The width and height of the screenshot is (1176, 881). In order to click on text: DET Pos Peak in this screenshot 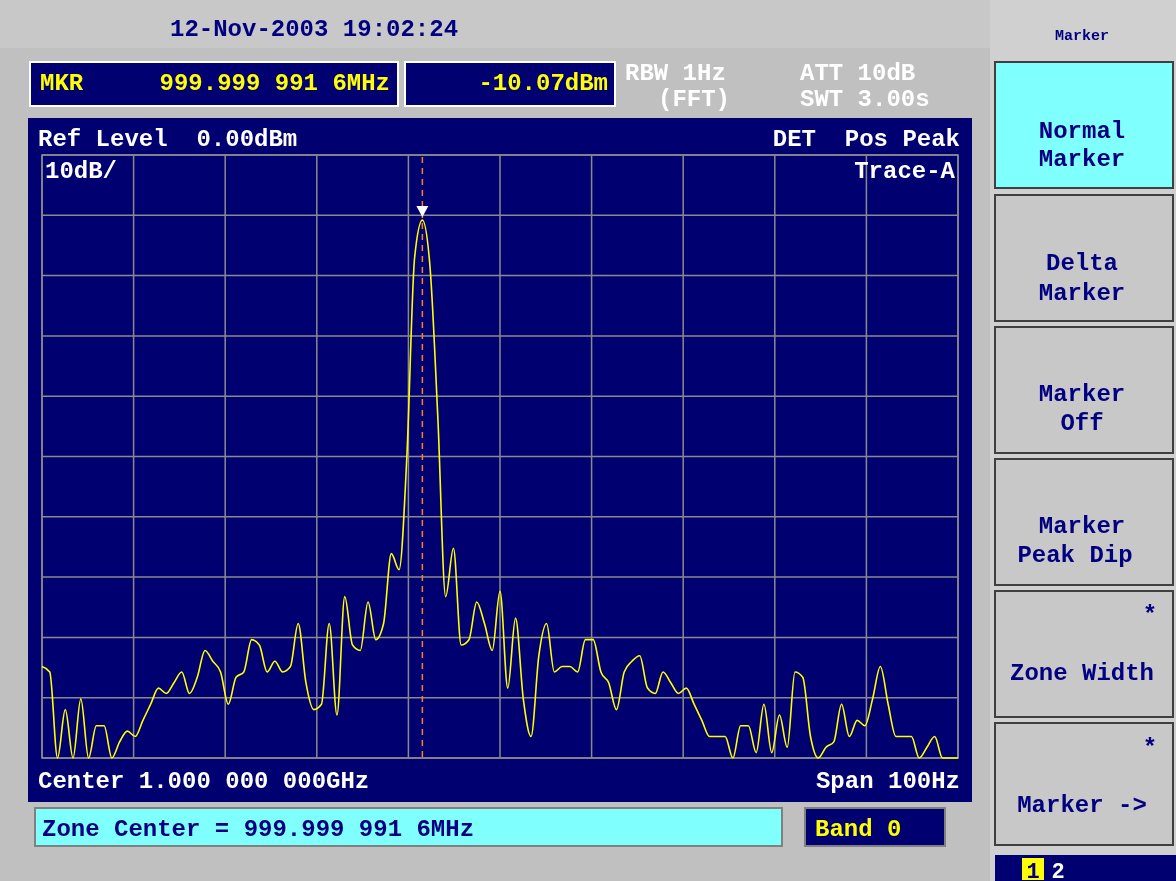, I will do `click(866, 139)`.